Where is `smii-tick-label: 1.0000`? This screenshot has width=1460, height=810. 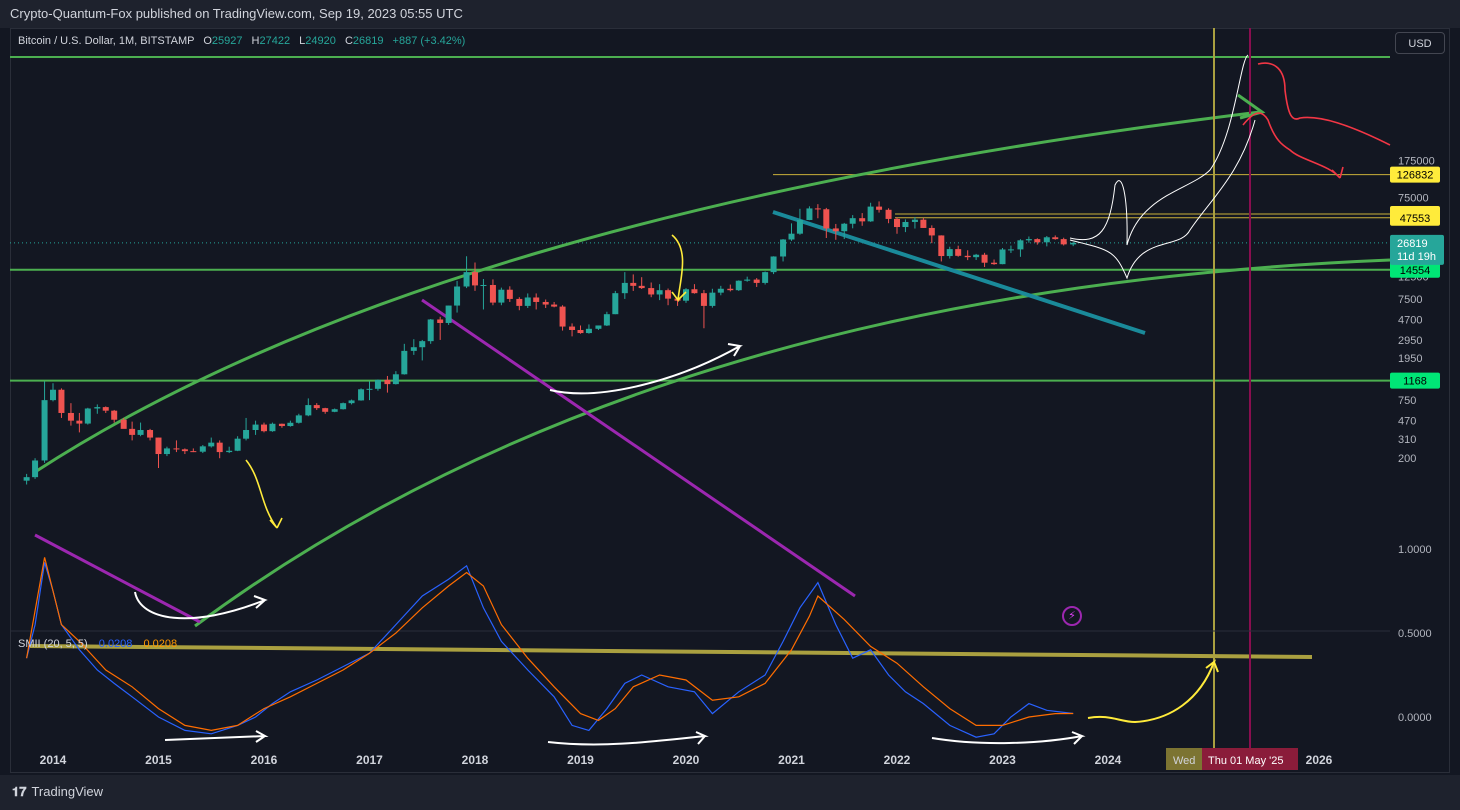
smii-tick-label: 1.0000 is located at coordinates (1415, 550).